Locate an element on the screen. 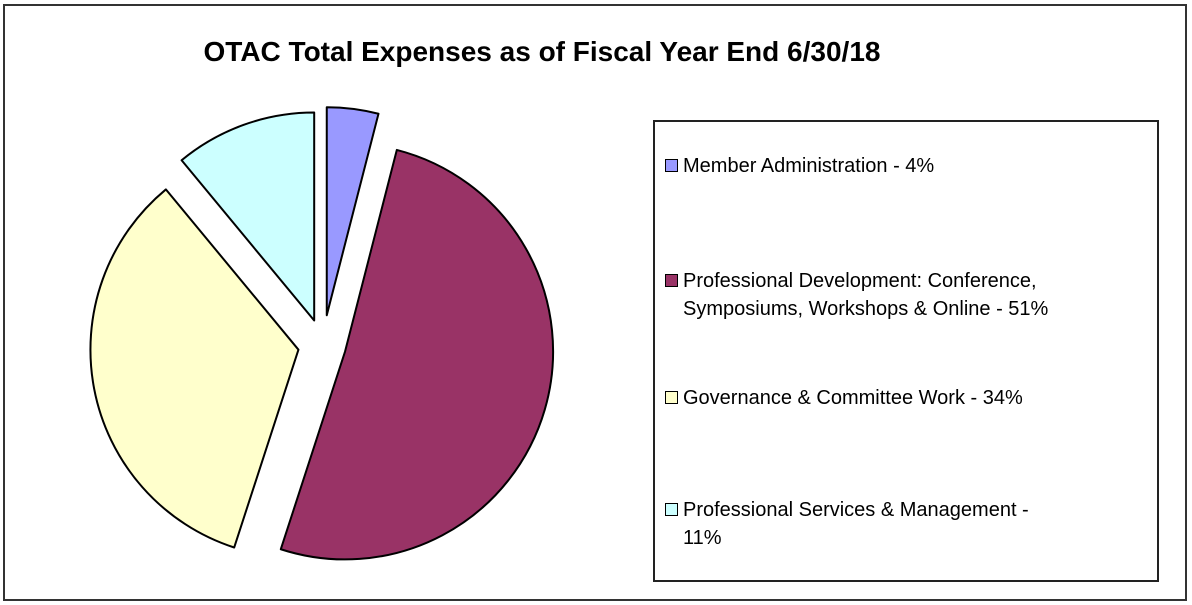  legend-item-professional-services: Professional Services & Management - 11% is located at coordinates (905, 524).